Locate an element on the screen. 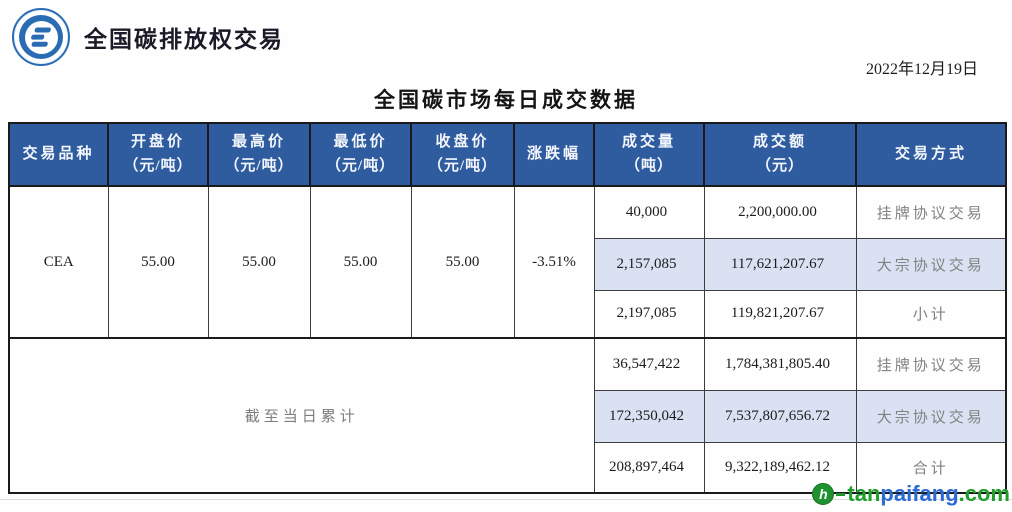 This screenshot has height=512, width=1012. cell-volume: 172,350,042 is located at coordinates (649, 416).